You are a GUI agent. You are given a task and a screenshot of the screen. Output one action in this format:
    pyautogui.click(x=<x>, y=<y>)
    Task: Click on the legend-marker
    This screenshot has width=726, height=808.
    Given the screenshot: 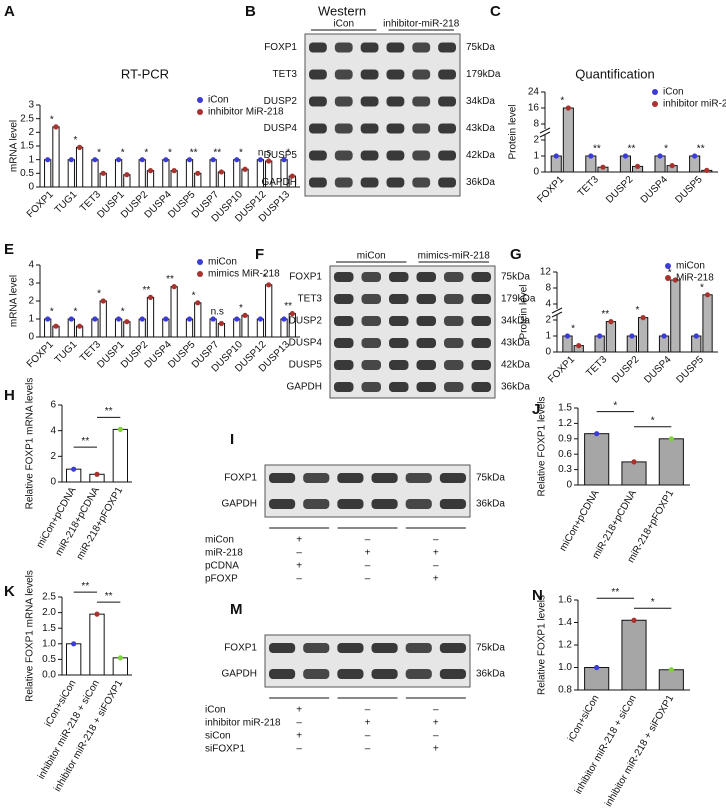 What is the action you would take?
    pyautogui.click(x=655, y=92)
    